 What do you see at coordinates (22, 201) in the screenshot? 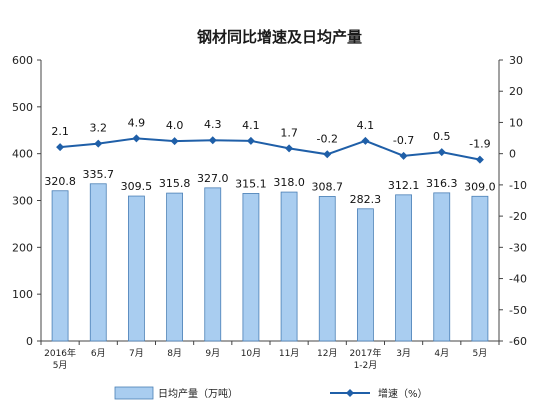
I see `y-left-tick-label: 300` at bounding box center [22, 201].